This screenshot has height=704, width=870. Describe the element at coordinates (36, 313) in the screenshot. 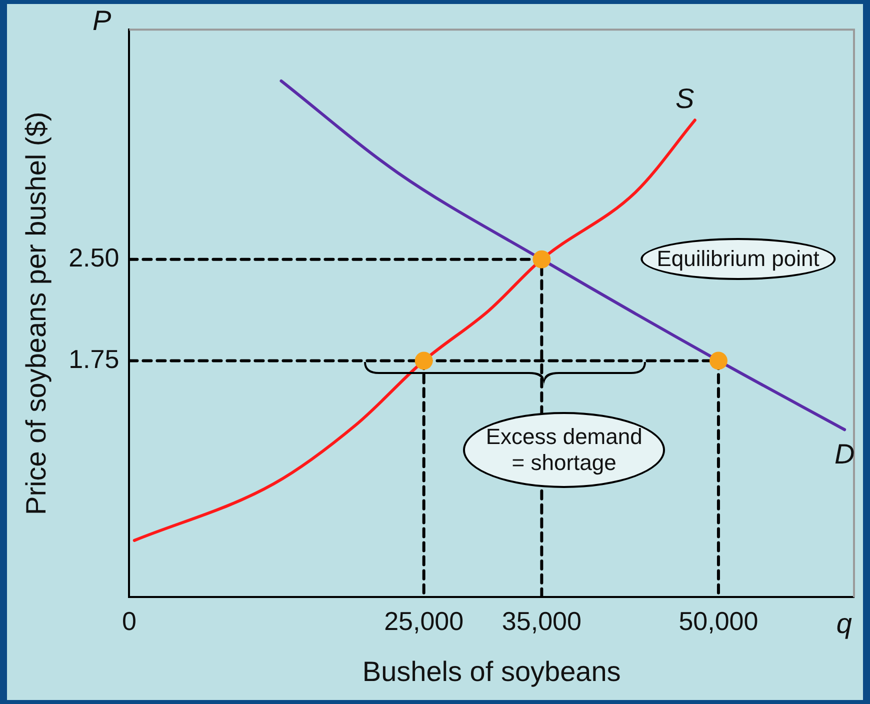

I see `y-axis-title: Price of soybeans per bushel ($)` at that location.